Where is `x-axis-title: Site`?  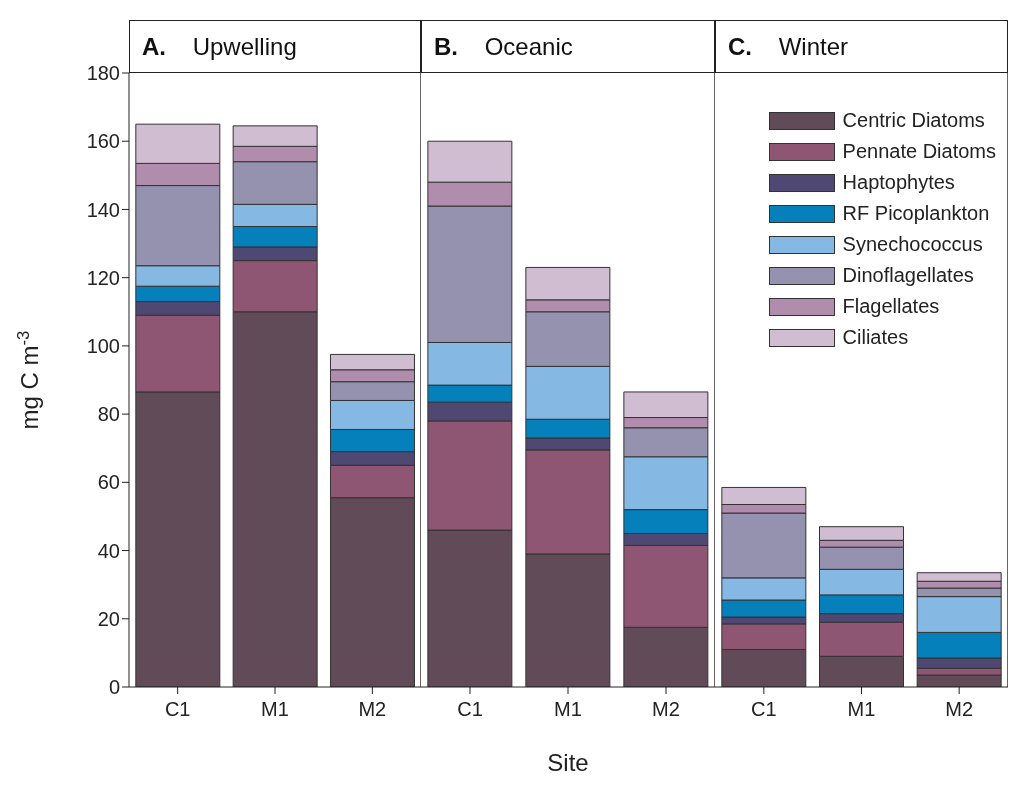 x-axis-title: Site is located at coordinates (568, 762).